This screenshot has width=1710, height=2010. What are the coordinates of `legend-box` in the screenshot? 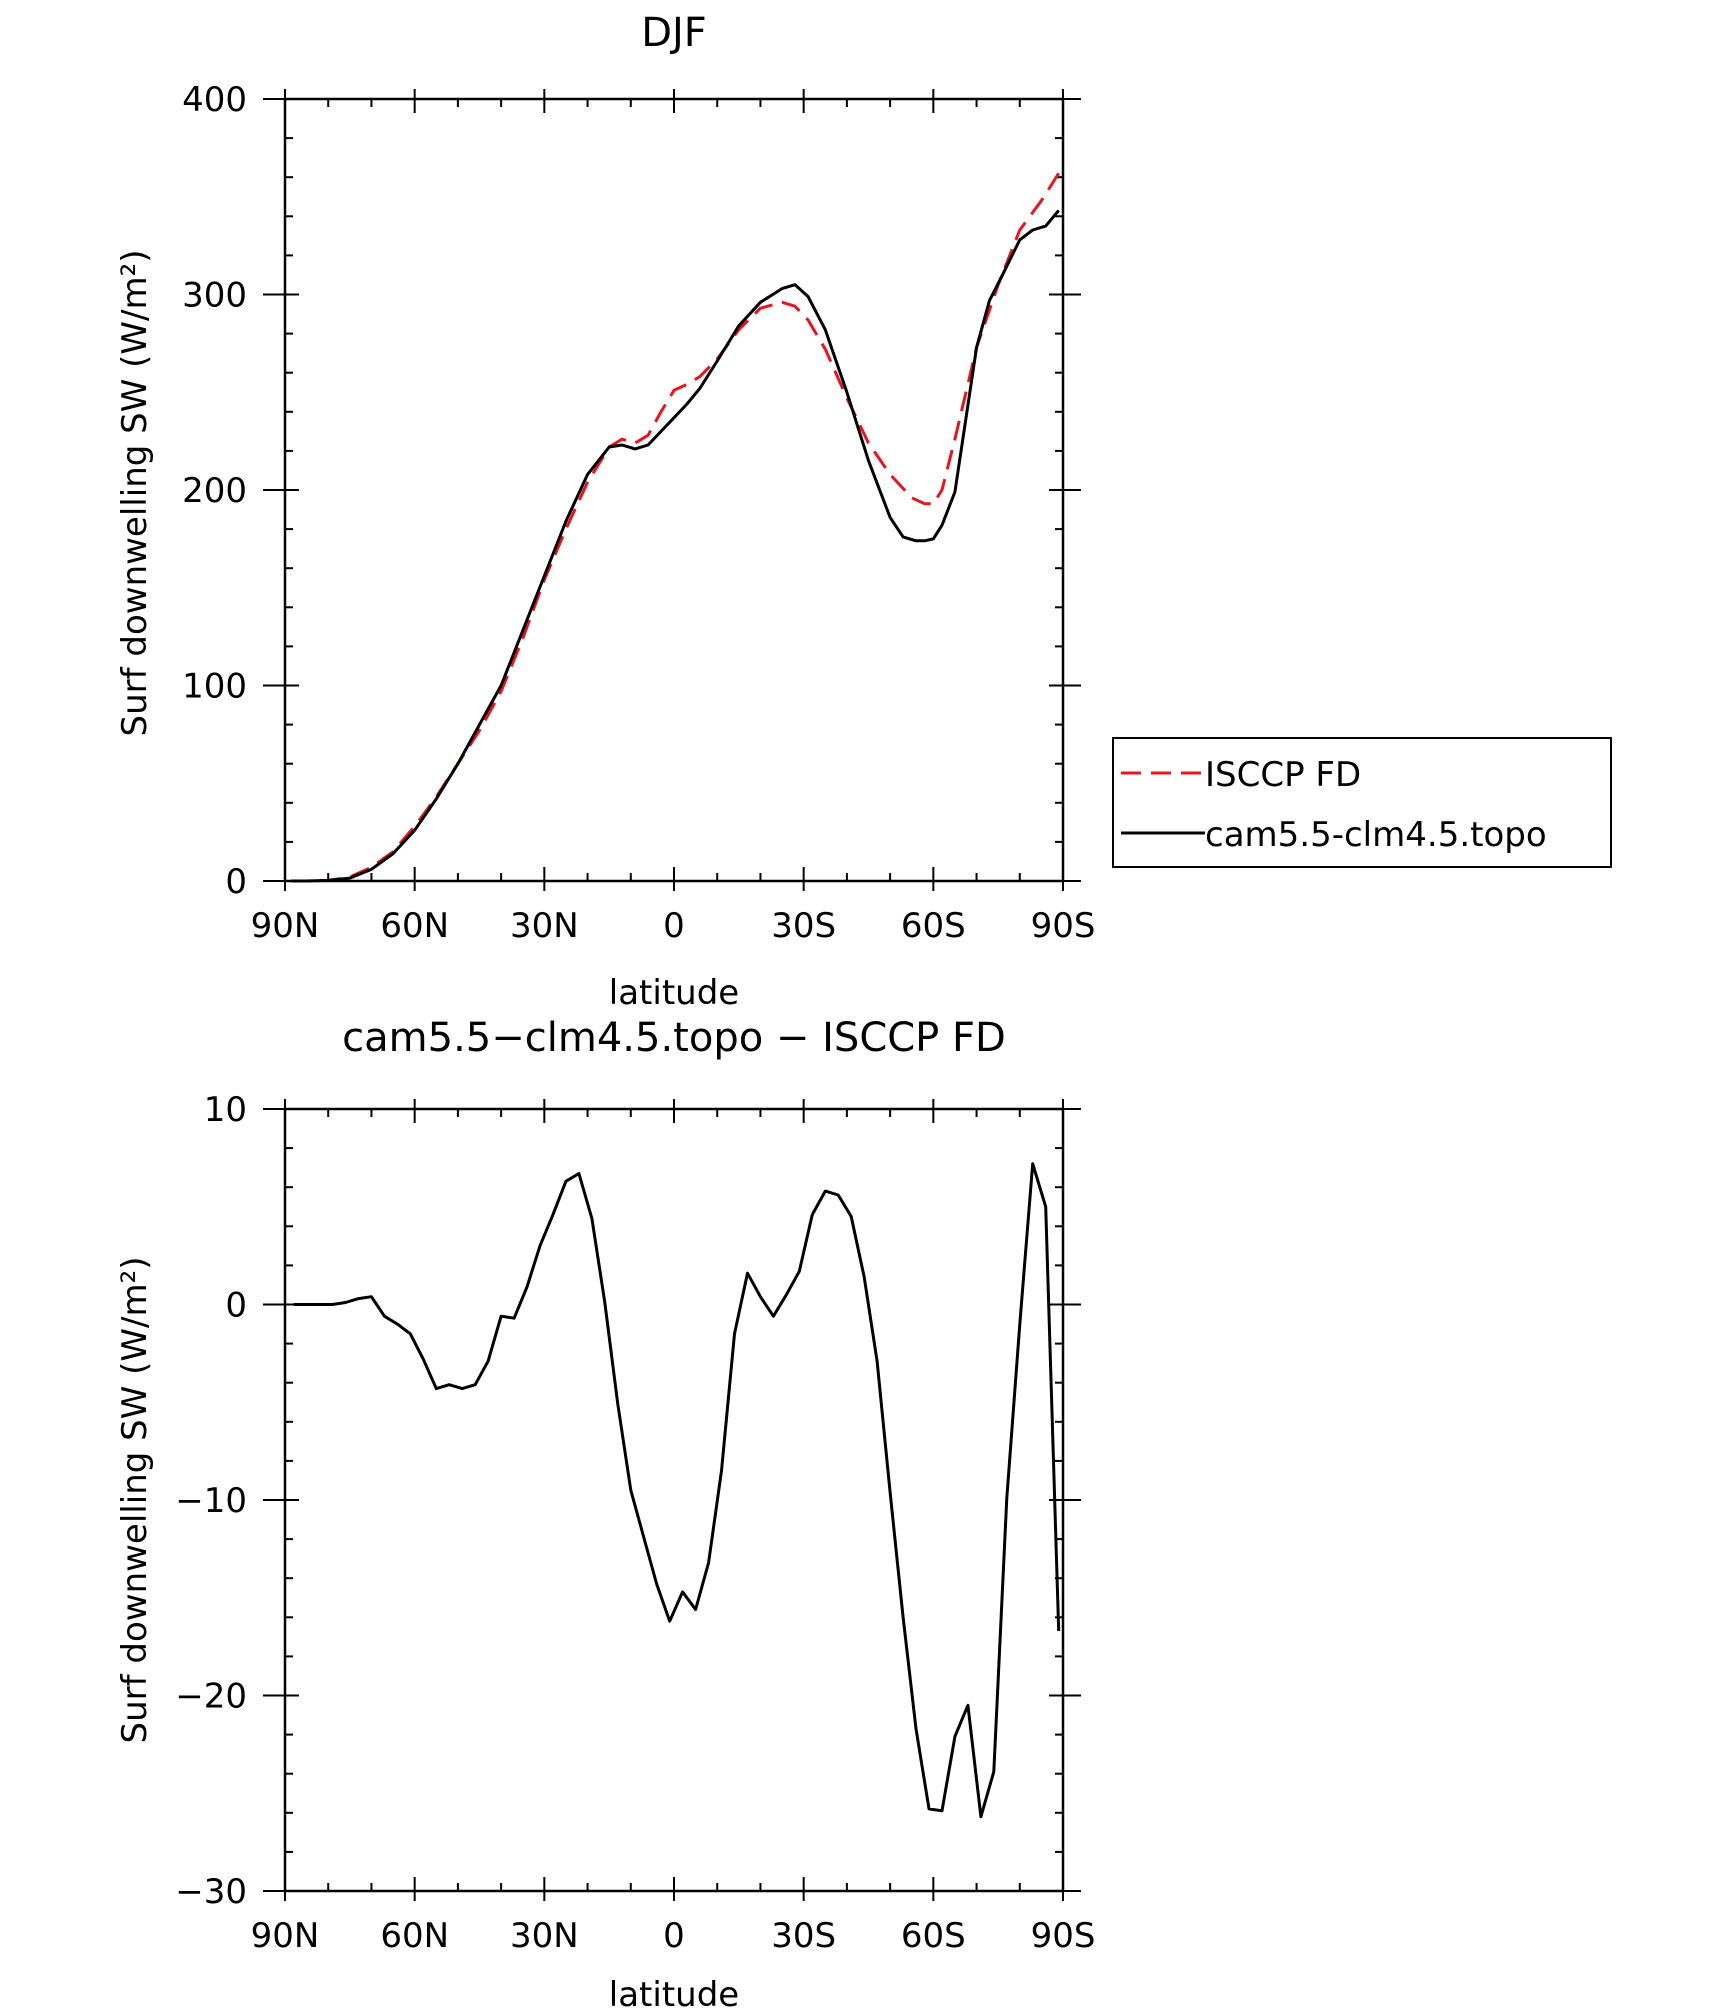 It's located at (1362, 802).